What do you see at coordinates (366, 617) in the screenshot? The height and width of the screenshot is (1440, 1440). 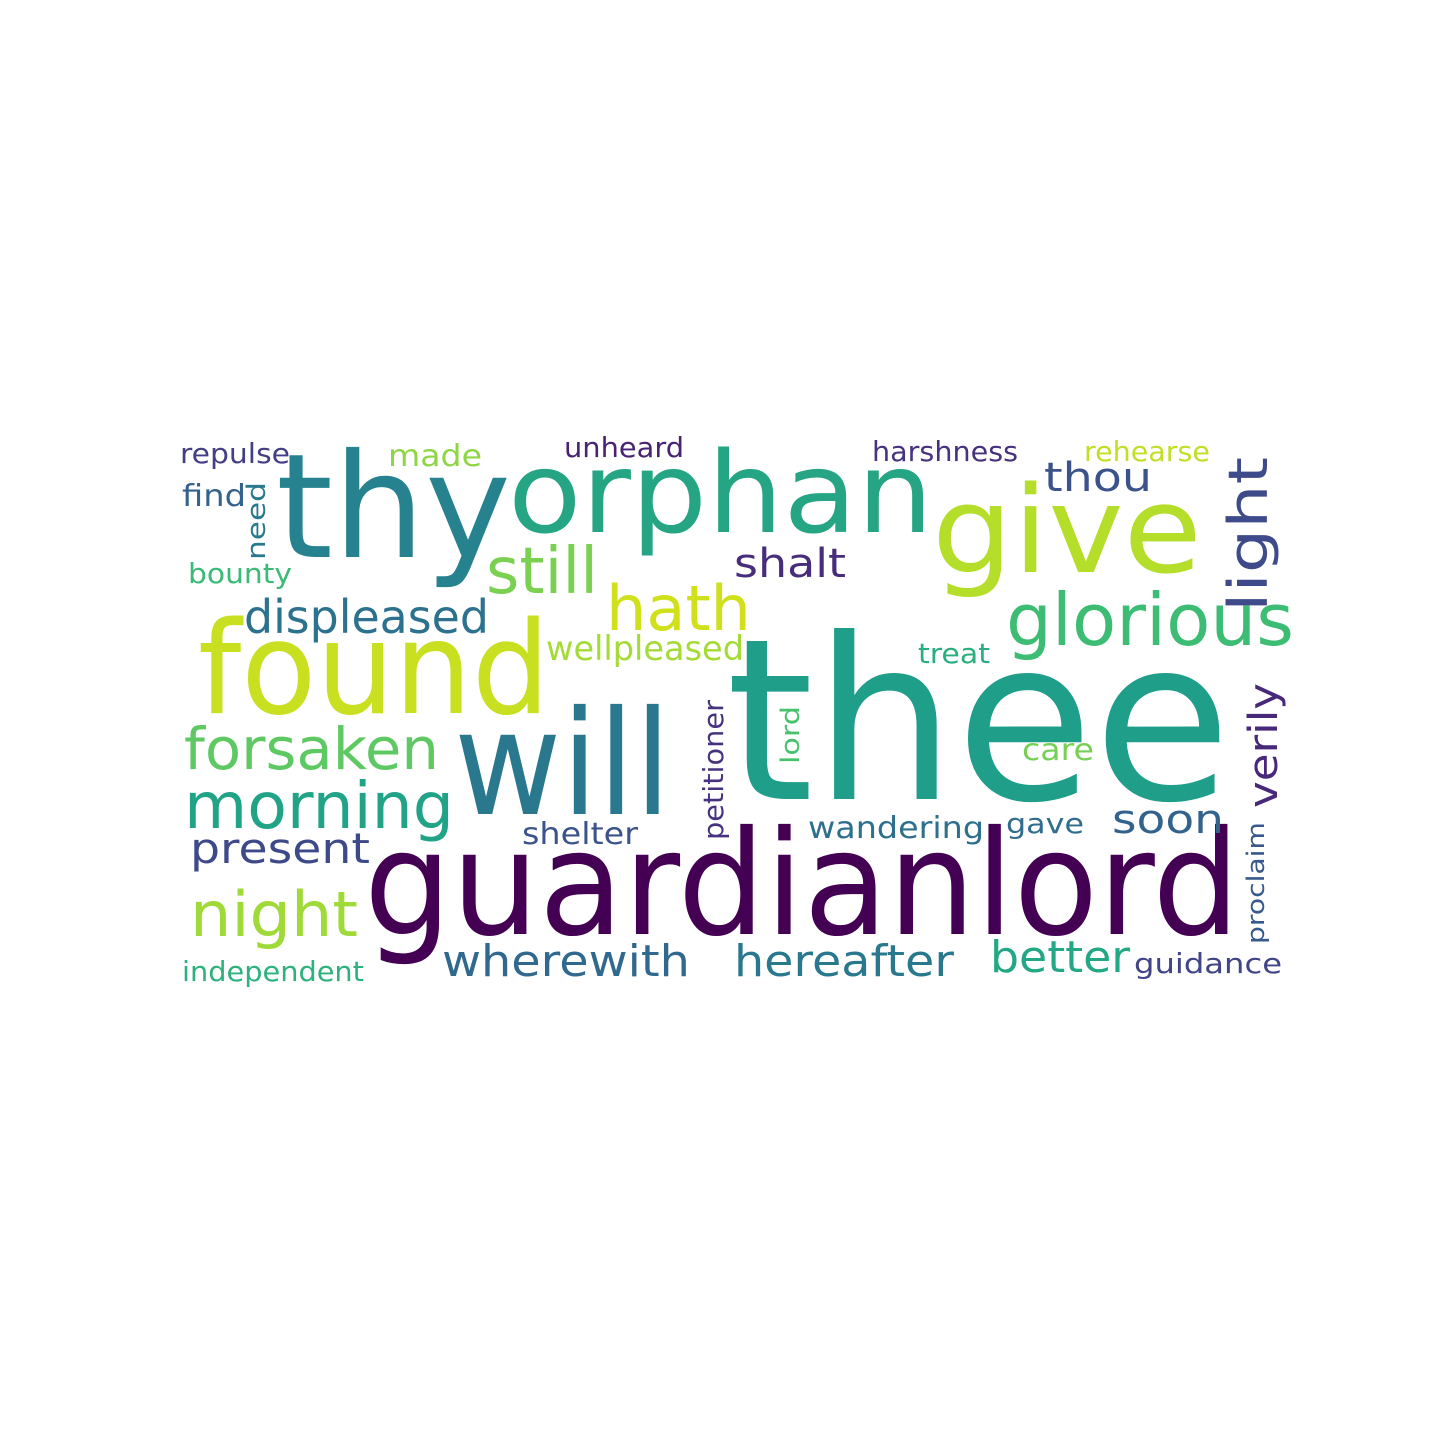 I see `word-displeased: displeased` at bounding box center [366, 617].